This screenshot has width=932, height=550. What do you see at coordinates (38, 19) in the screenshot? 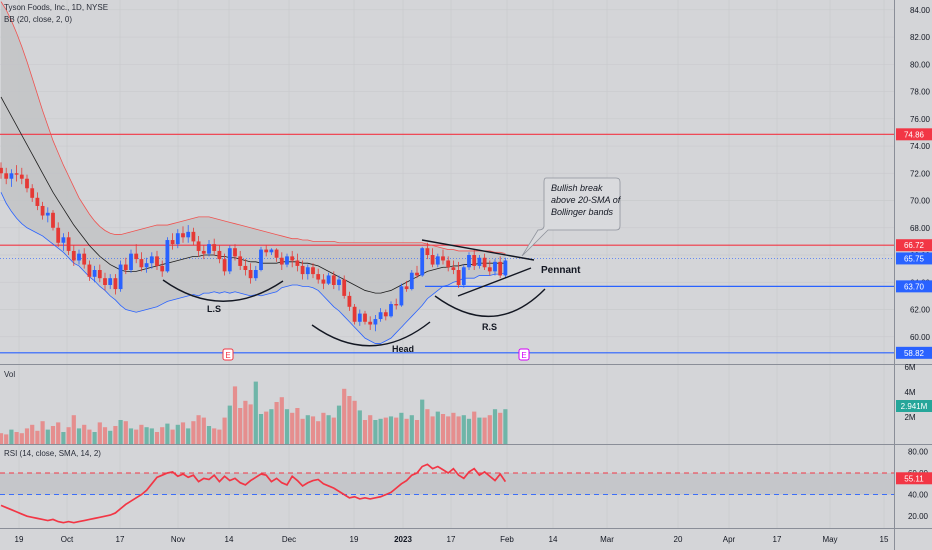
I see `bb-legend: BB (20, close, 2, 0)` at bounding box center [38, 19].